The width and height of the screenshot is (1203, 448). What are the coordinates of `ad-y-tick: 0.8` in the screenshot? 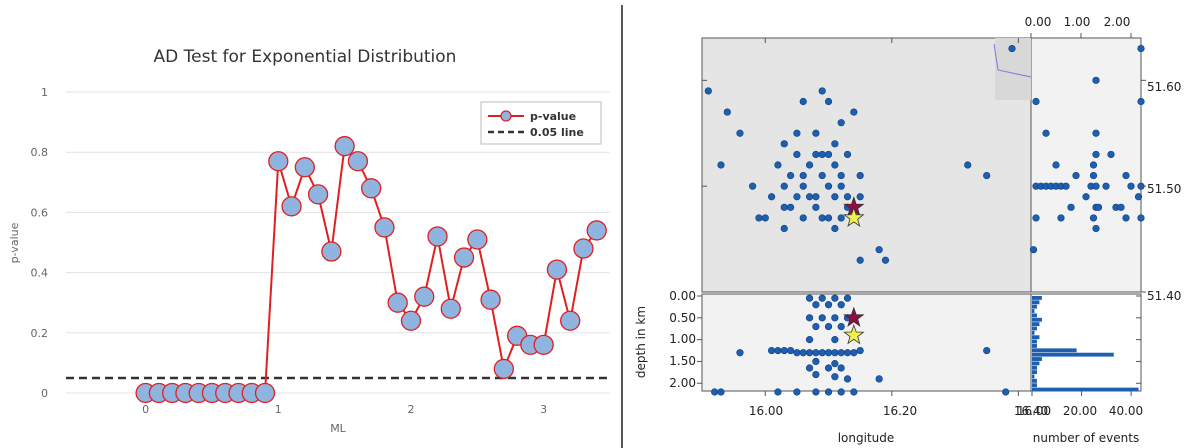 It's located at (40, 152).